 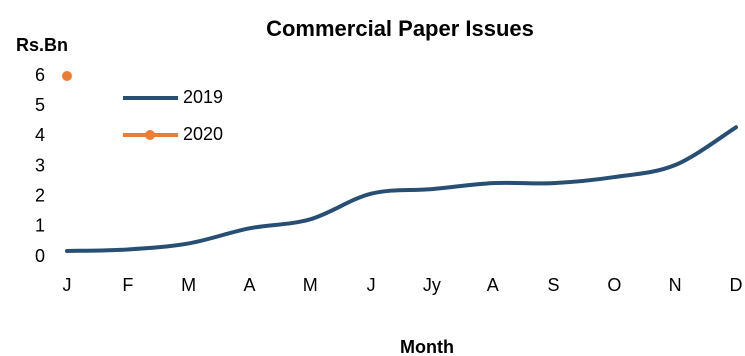 I want to click on legend-label: 2020, so click(x=203, y=134).